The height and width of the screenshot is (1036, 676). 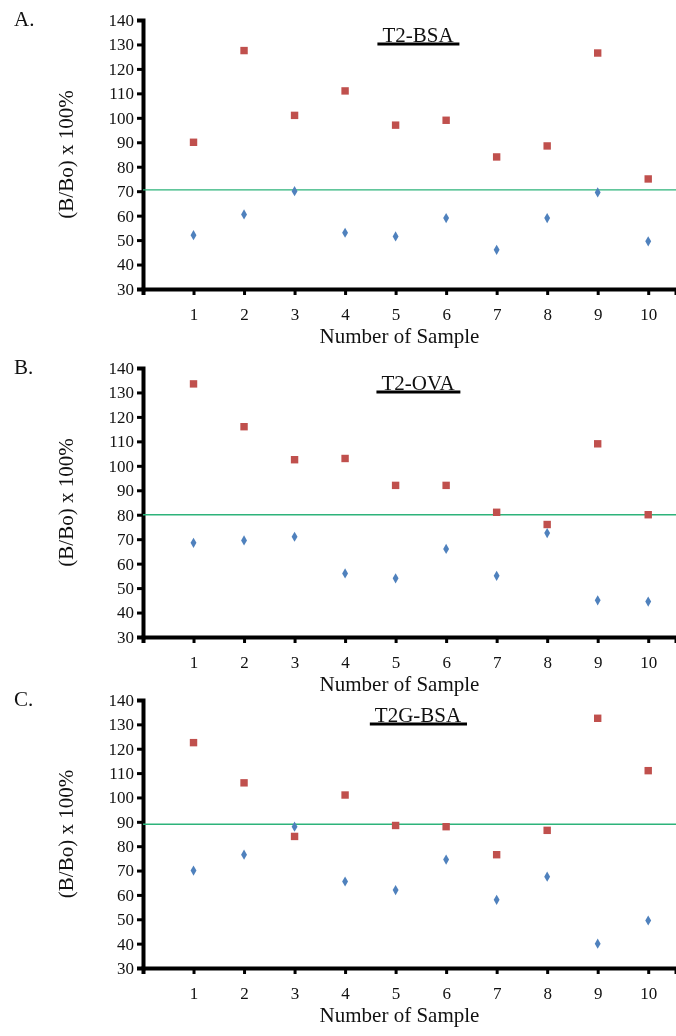 What do you see at coordinates (418, 715) in the screenshot?
I see `chart-title: T2G-BSA` at bounding box center [418, 715].